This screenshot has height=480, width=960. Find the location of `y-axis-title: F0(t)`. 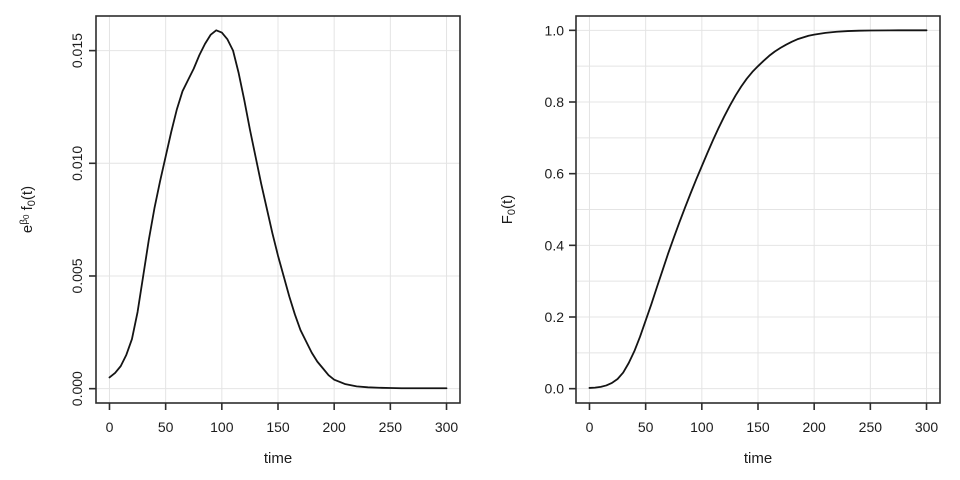

y-axis-title: F0(t) is located at coordinates (508, 209).